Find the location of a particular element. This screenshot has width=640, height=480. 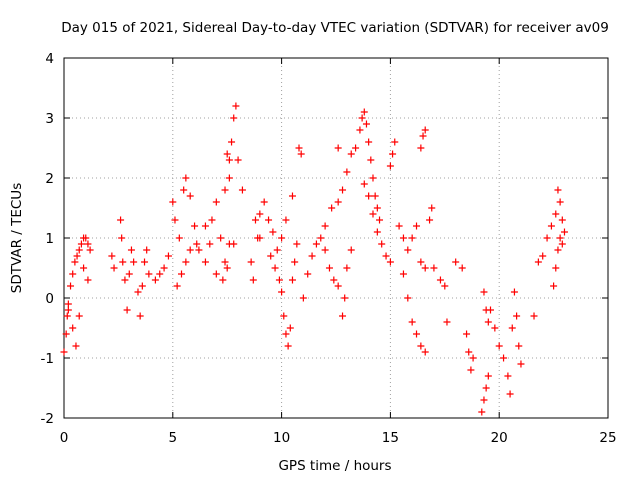

y-tick-label: 1 is located at coordinates (49, 239).